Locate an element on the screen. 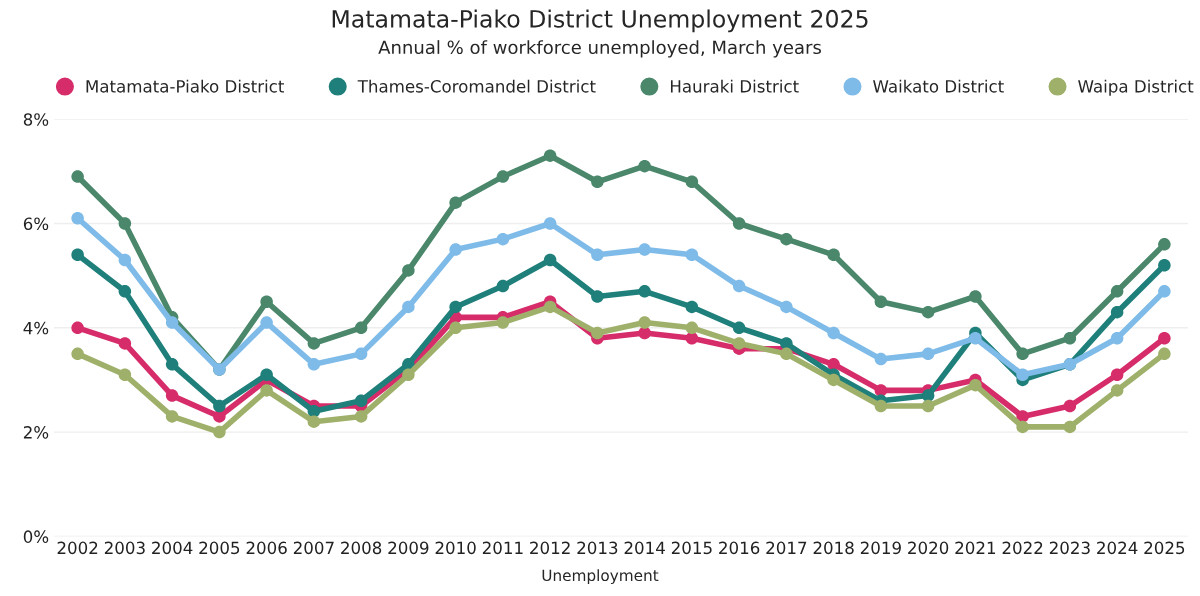  x-tick-label: 2007 is located at coordinates (313, 548).